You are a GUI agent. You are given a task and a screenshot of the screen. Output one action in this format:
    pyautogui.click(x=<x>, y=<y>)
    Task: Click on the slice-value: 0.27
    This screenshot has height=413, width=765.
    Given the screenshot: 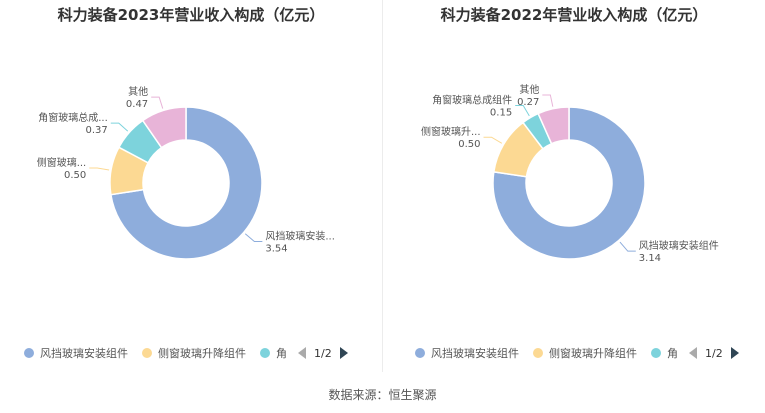 What is the action you would take?
    pyautogui.click(x=528, y=102)
    